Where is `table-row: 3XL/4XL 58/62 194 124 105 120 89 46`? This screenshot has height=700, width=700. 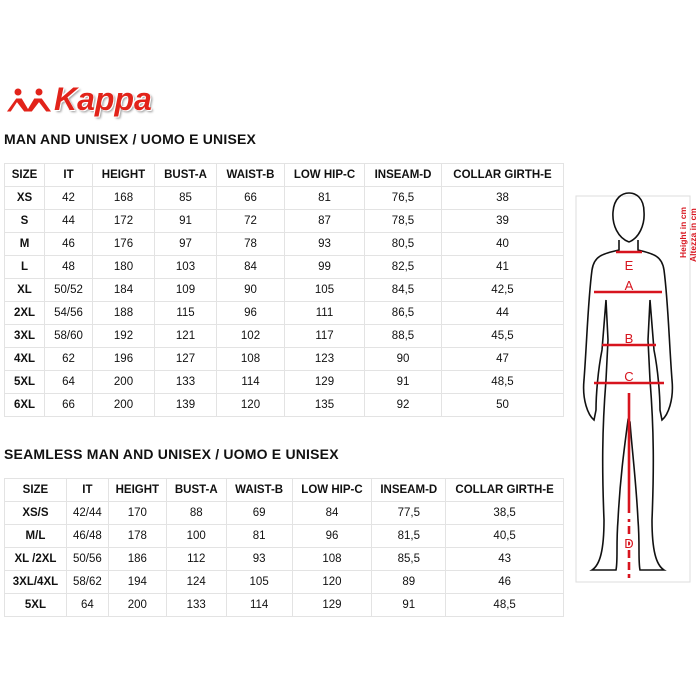 table-row: 3XL/4XL 58/62 194 124 105 120 89 46 is located at coordinates (284, 582).